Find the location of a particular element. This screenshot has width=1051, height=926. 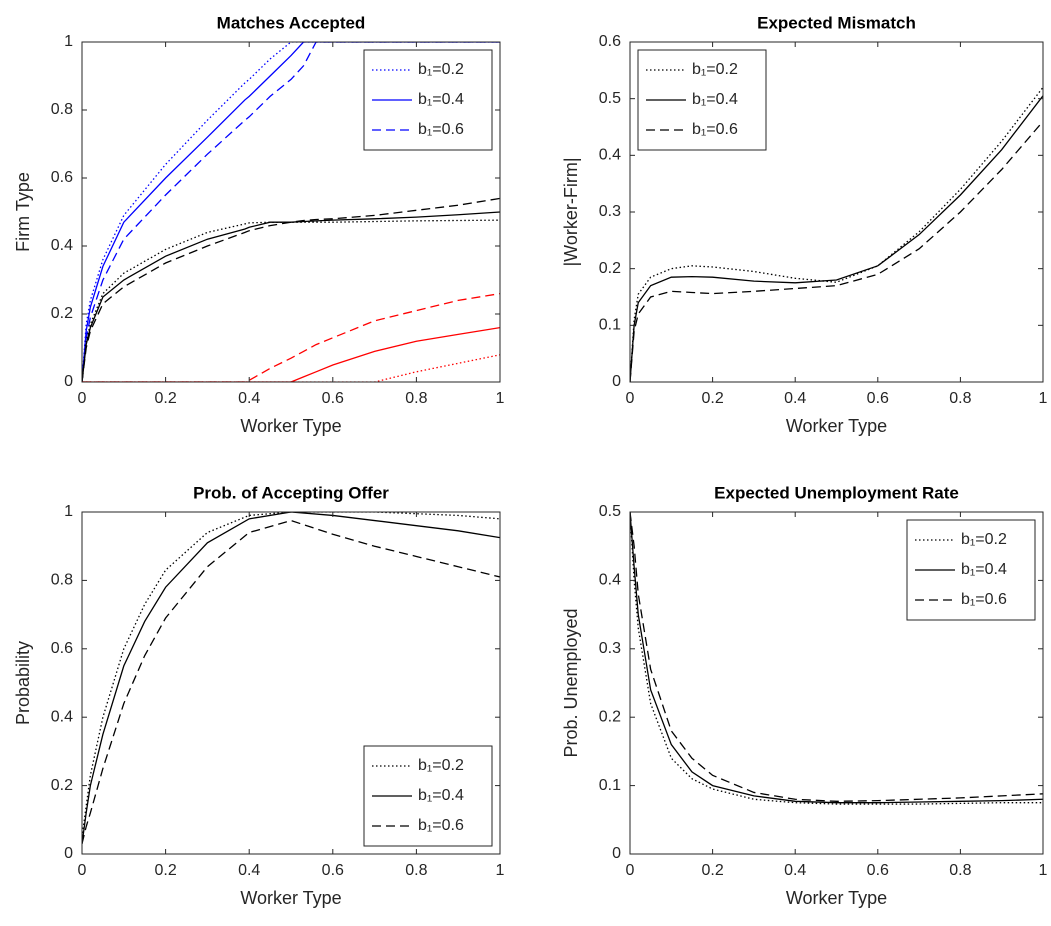

y-axis-label: Firm Type is located at coordinates (23, 212).